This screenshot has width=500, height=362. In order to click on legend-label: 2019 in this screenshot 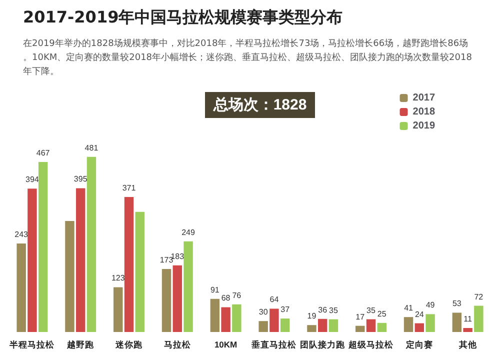, I will do `click(424, 126)`.